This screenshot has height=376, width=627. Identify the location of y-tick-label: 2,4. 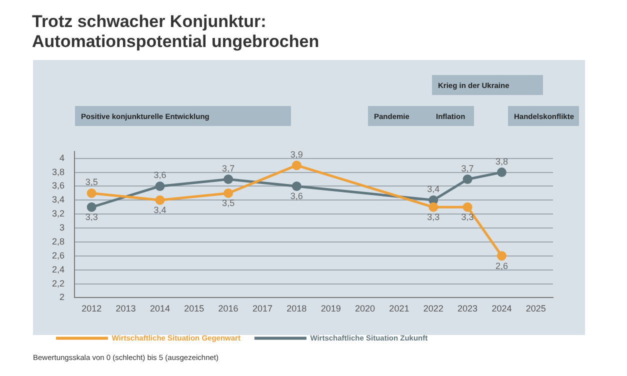
(58, 269).